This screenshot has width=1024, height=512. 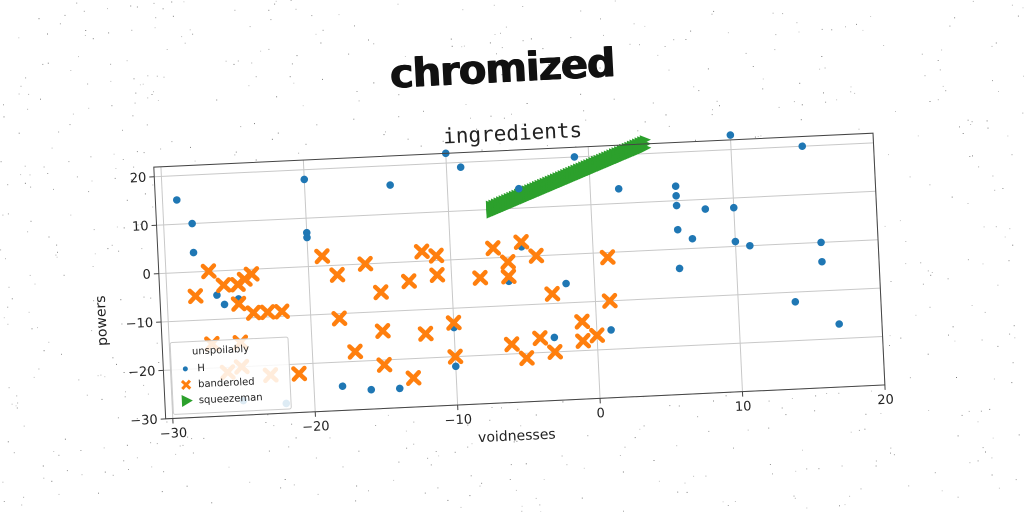 I want to click on squeezeman-marker, so click(x=646, y=148).